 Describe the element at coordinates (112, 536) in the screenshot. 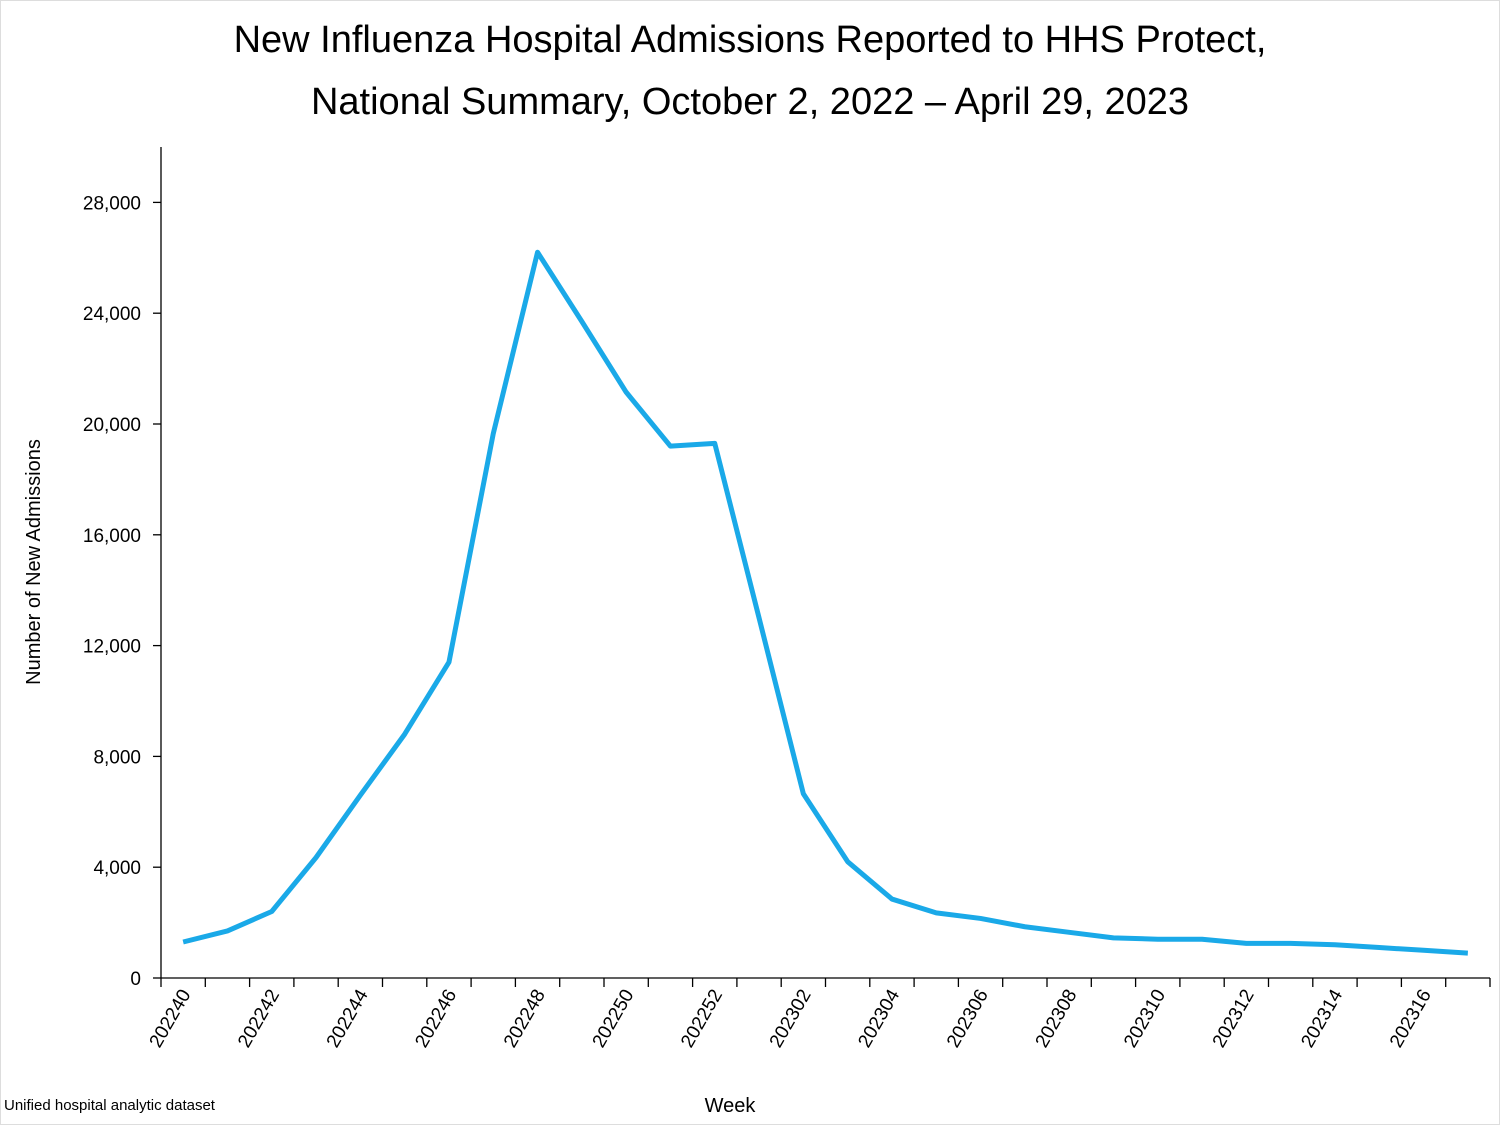

I see `y-tick-label: 16,000` at that location.